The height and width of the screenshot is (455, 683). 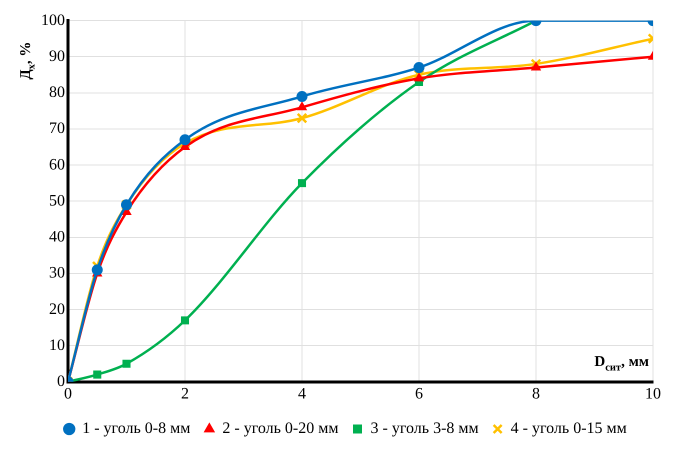 What do you see at coordinates (568, 429) in the screenshot?
I see `legend-label: 4 - уголь 0-15 мм` at bounding box center [568, 429].